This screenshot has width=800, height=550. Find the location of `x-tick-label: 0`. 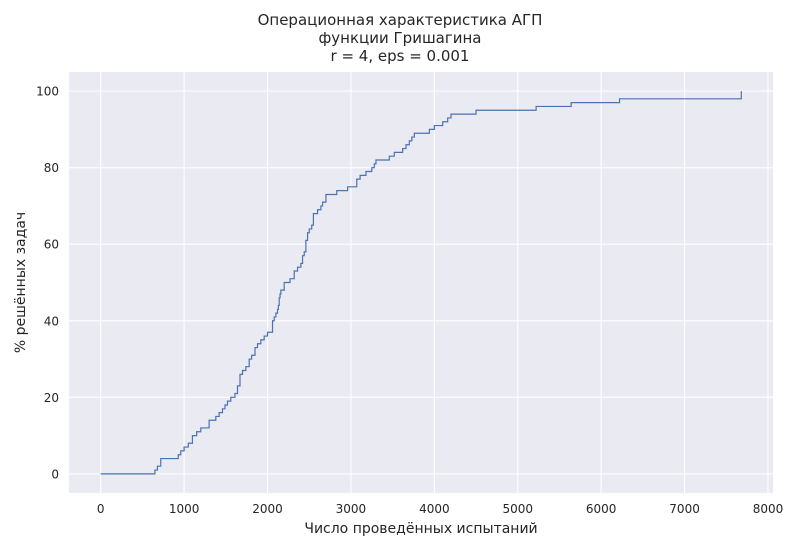

x-tick-label: 0 is located at coordinates (101, 509).